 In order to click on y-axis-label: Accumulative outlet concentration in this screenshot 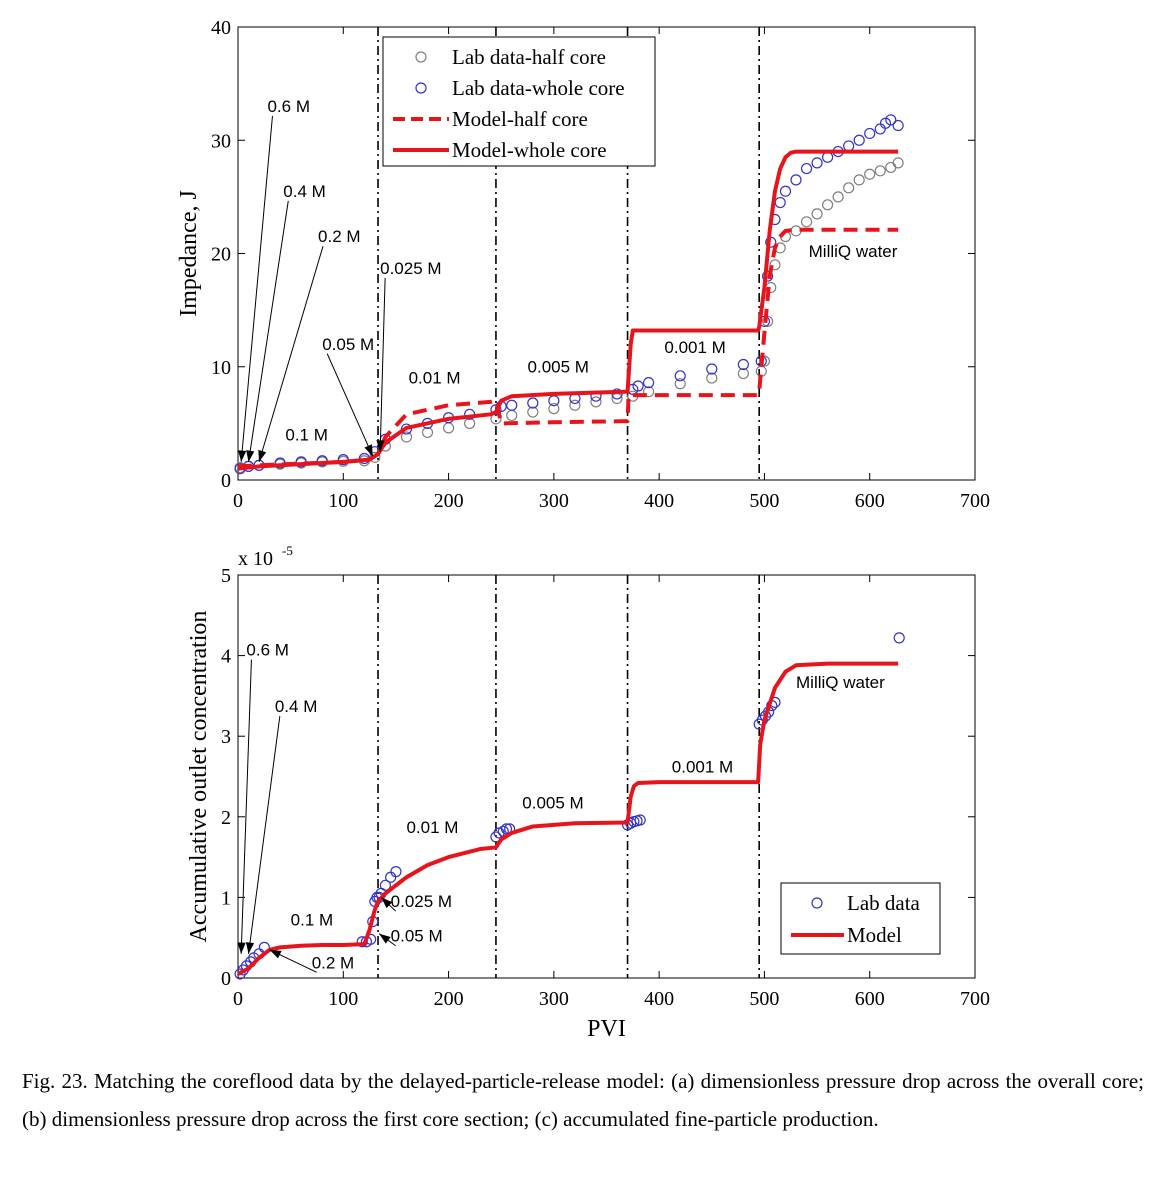, I will do `click(199, 777)`.